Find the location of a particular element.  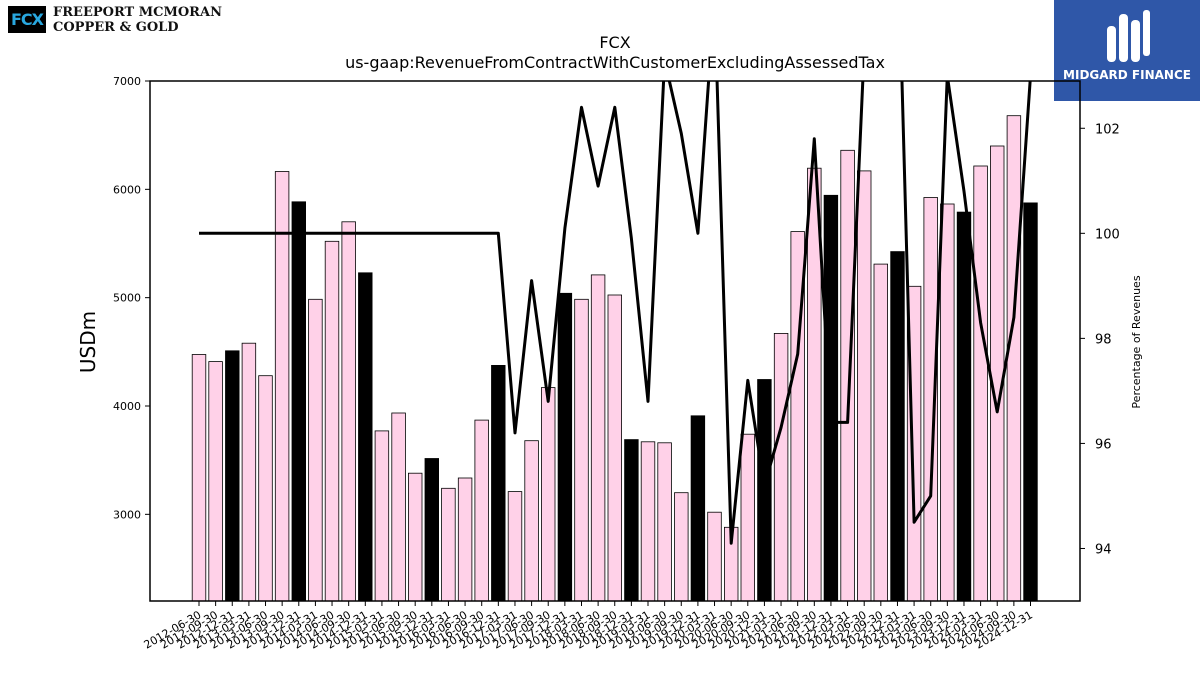

y-axis-label: USDm is located at coordinates (88, 342).